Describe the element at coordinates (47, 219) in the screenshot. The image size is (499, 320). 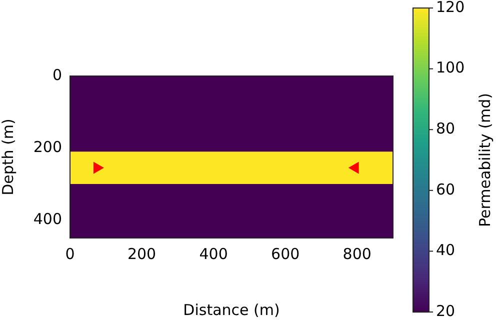
I see `y-tick-label: 400` at that location.